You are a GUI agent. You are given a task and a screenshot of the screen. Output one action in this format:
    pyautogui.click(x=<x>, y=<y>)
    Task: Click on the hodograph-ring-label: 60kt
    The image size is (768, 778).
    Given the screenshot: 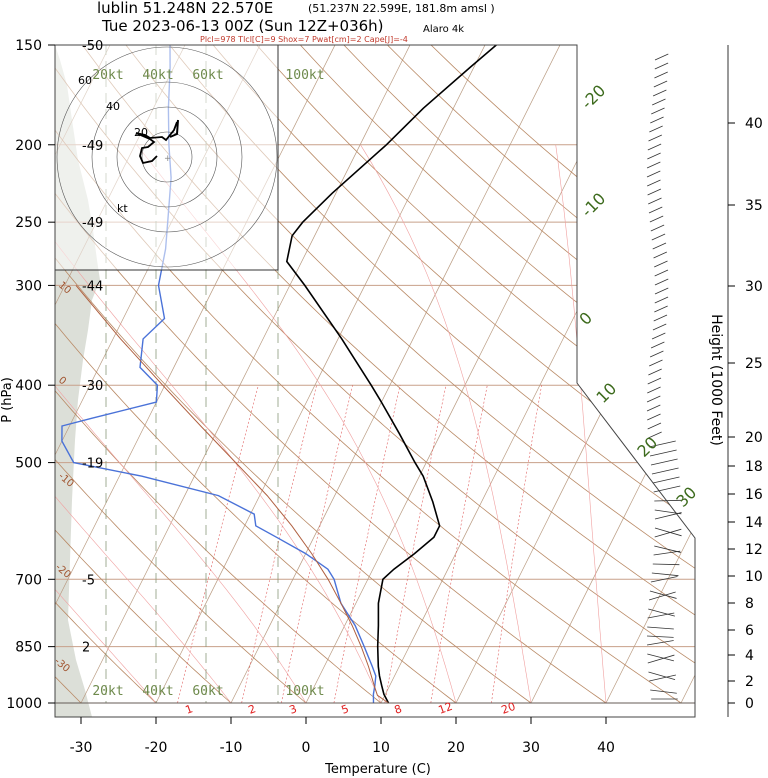 What is the action you would take?
    pyautogui.click(x=207, y=75)
    